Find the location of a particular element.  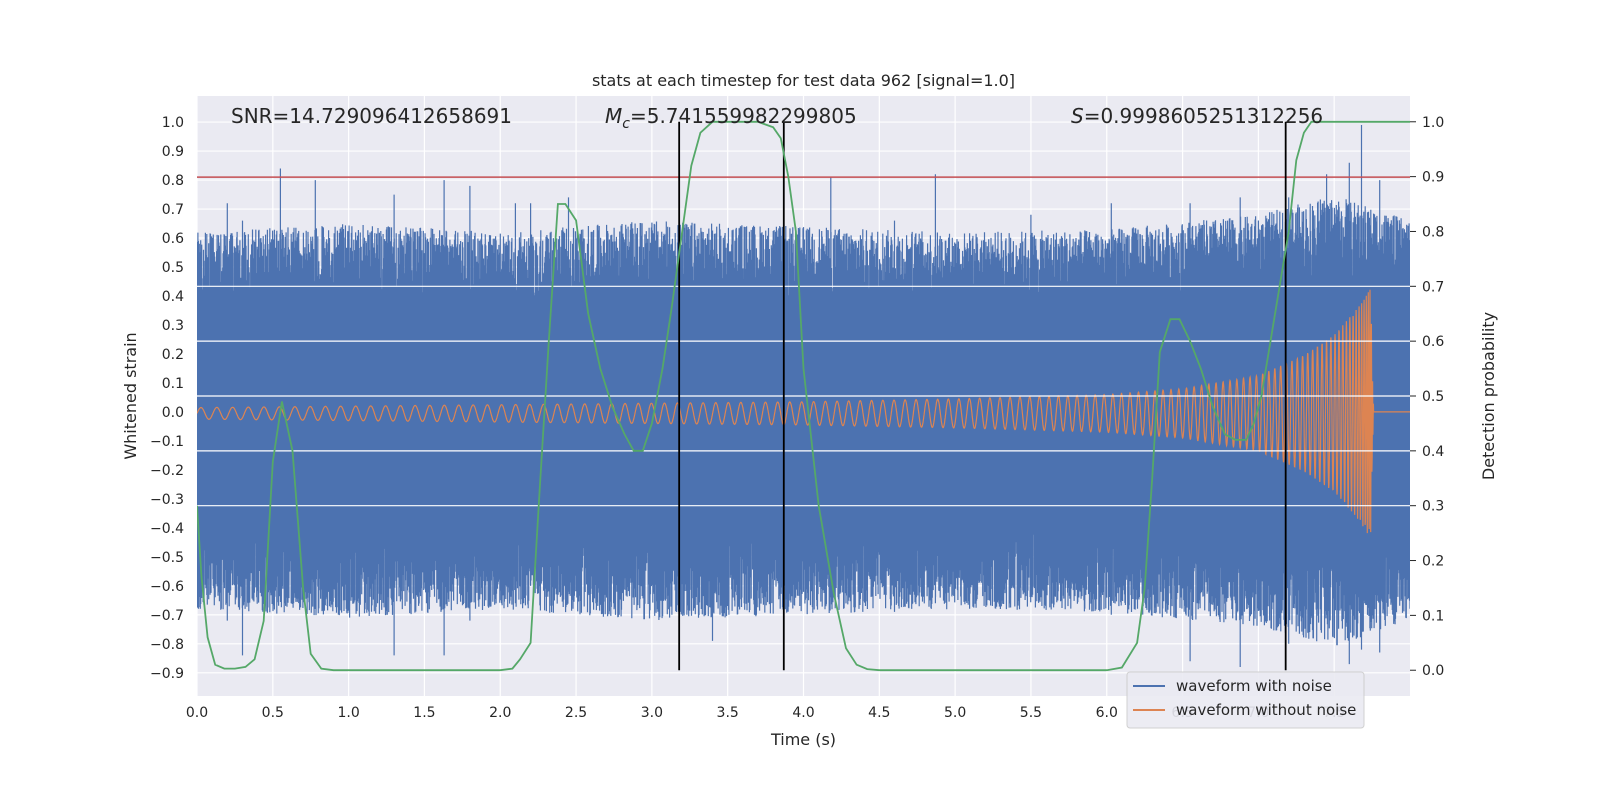

y-tick-label: 0.3 is located at coordinates (173, 326).